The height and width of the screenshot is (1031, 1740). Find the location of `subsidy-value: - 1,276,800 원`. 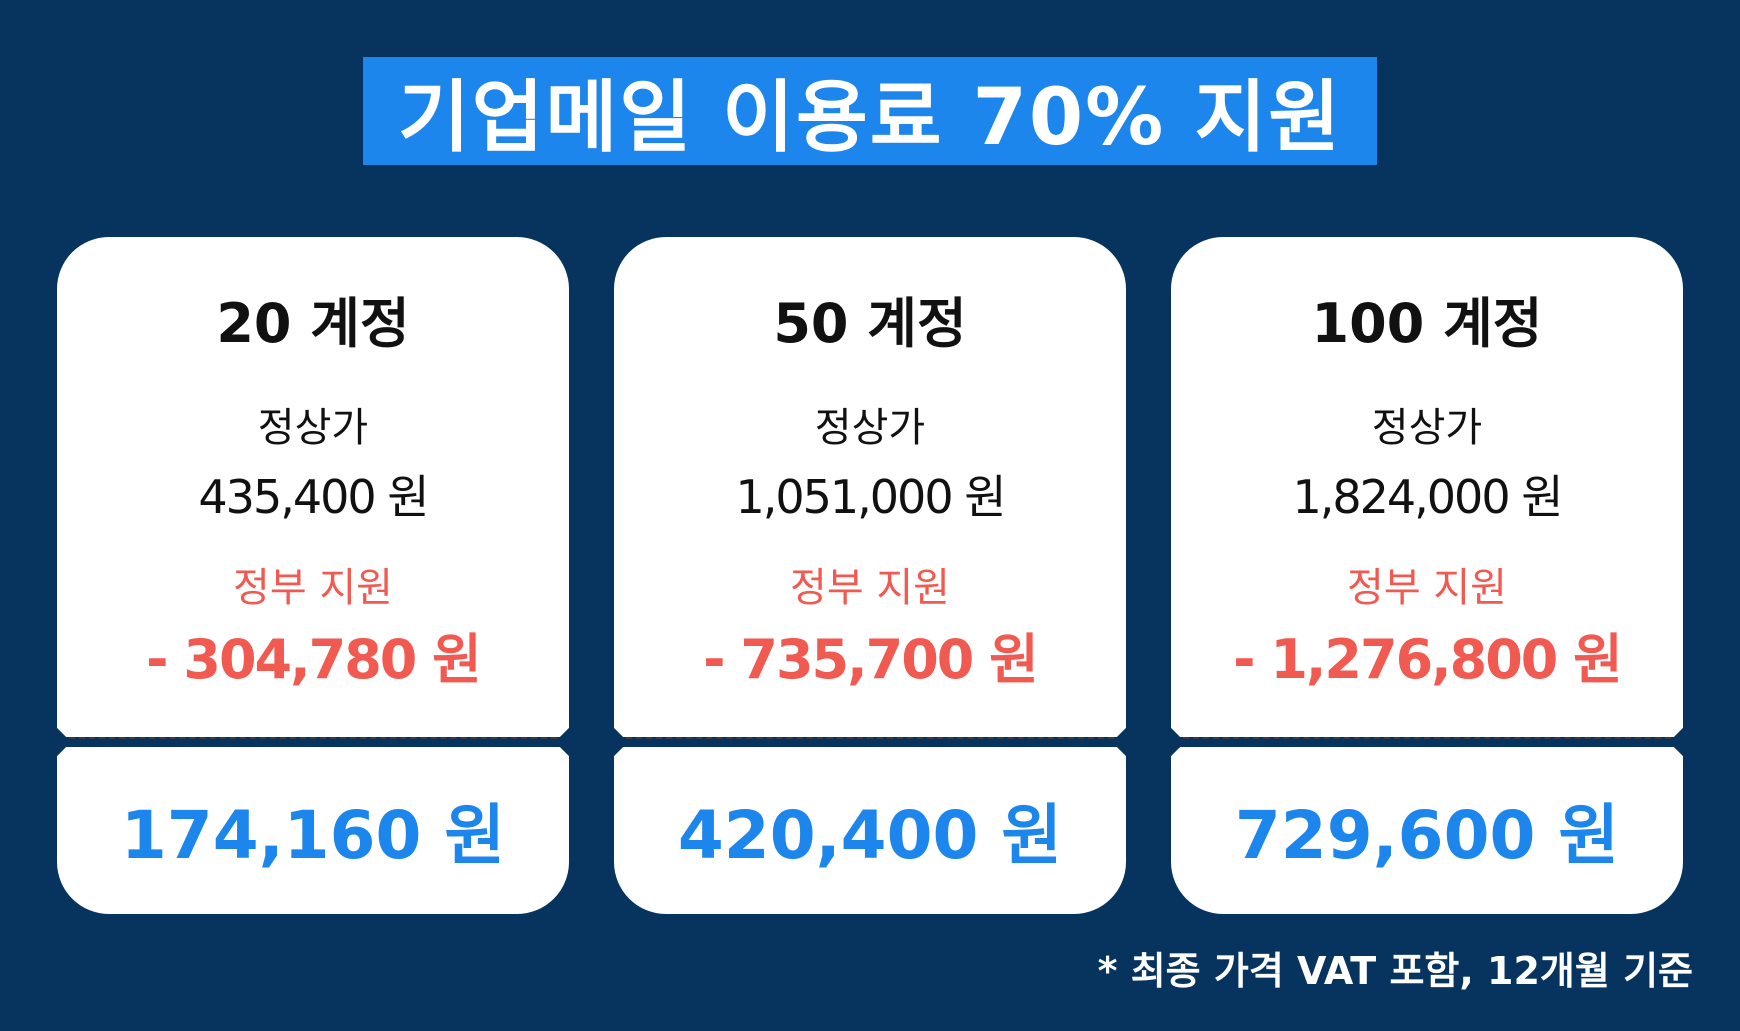

subsidy-value: - 1,276,800 원 is located at coordinates (1428, 659).